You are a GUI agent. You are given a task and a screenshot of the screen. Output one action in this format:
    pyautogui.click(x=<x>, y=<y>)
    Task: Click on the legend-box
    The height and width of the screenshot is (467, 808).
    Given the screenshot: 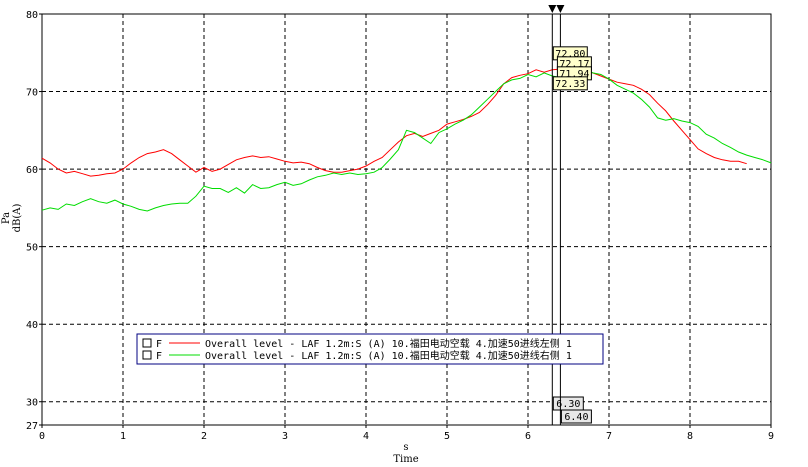 What is the action you would take?
    pyautogui.click(x=370, y=349)
    